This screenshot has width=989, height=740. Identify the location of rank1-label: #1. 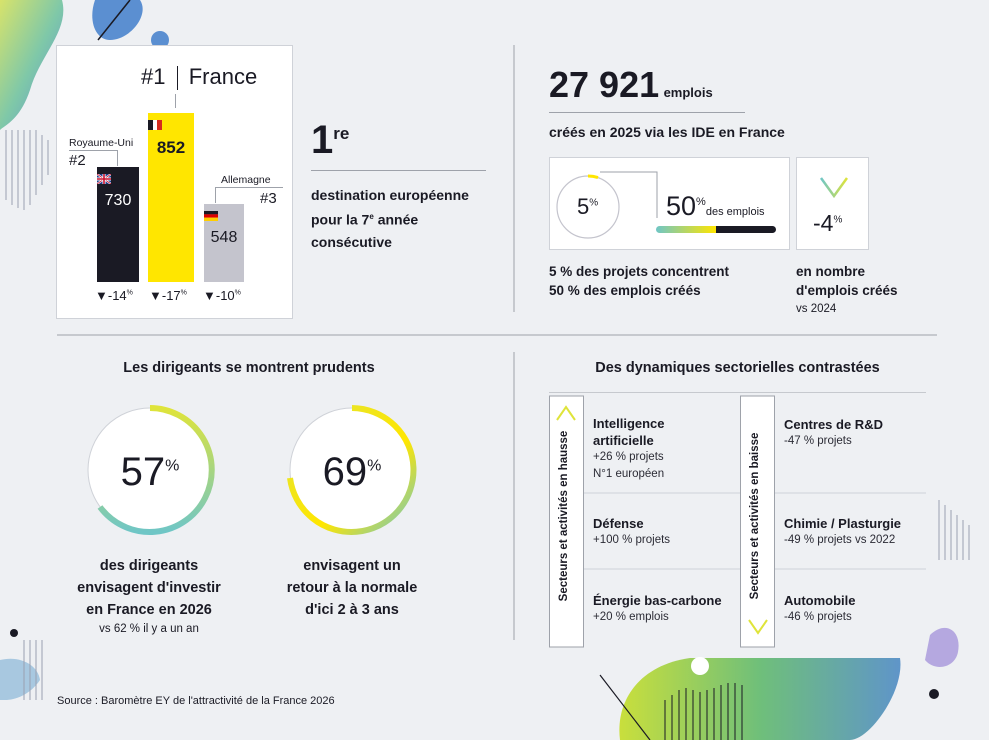
(153, 76).